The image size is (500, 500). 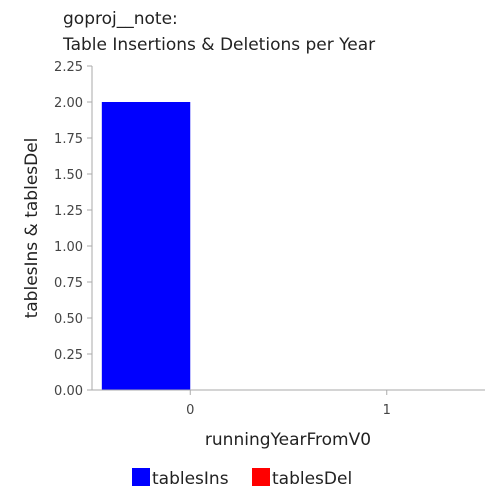 I want to click on bars, so click(x=146, y=246).